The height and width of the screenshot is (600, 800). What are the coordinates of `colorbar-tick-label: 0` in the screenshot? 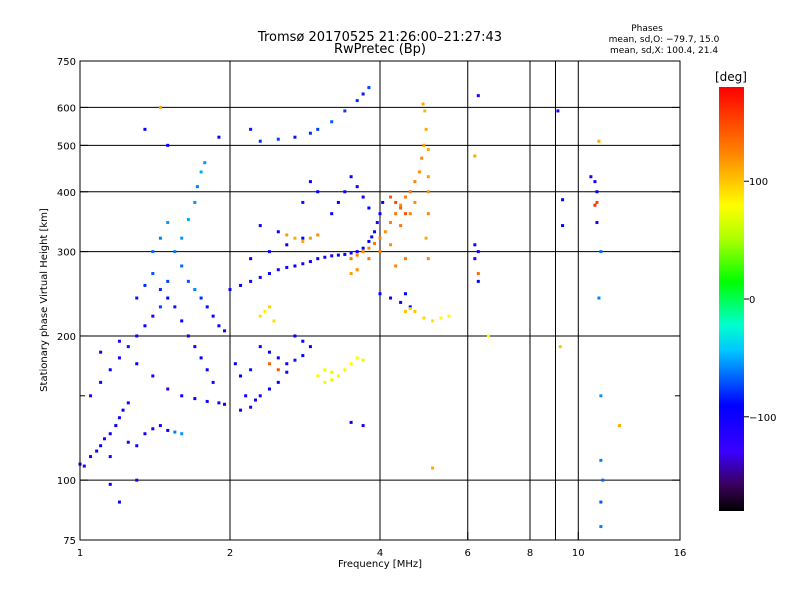 It's located at (752, 300).